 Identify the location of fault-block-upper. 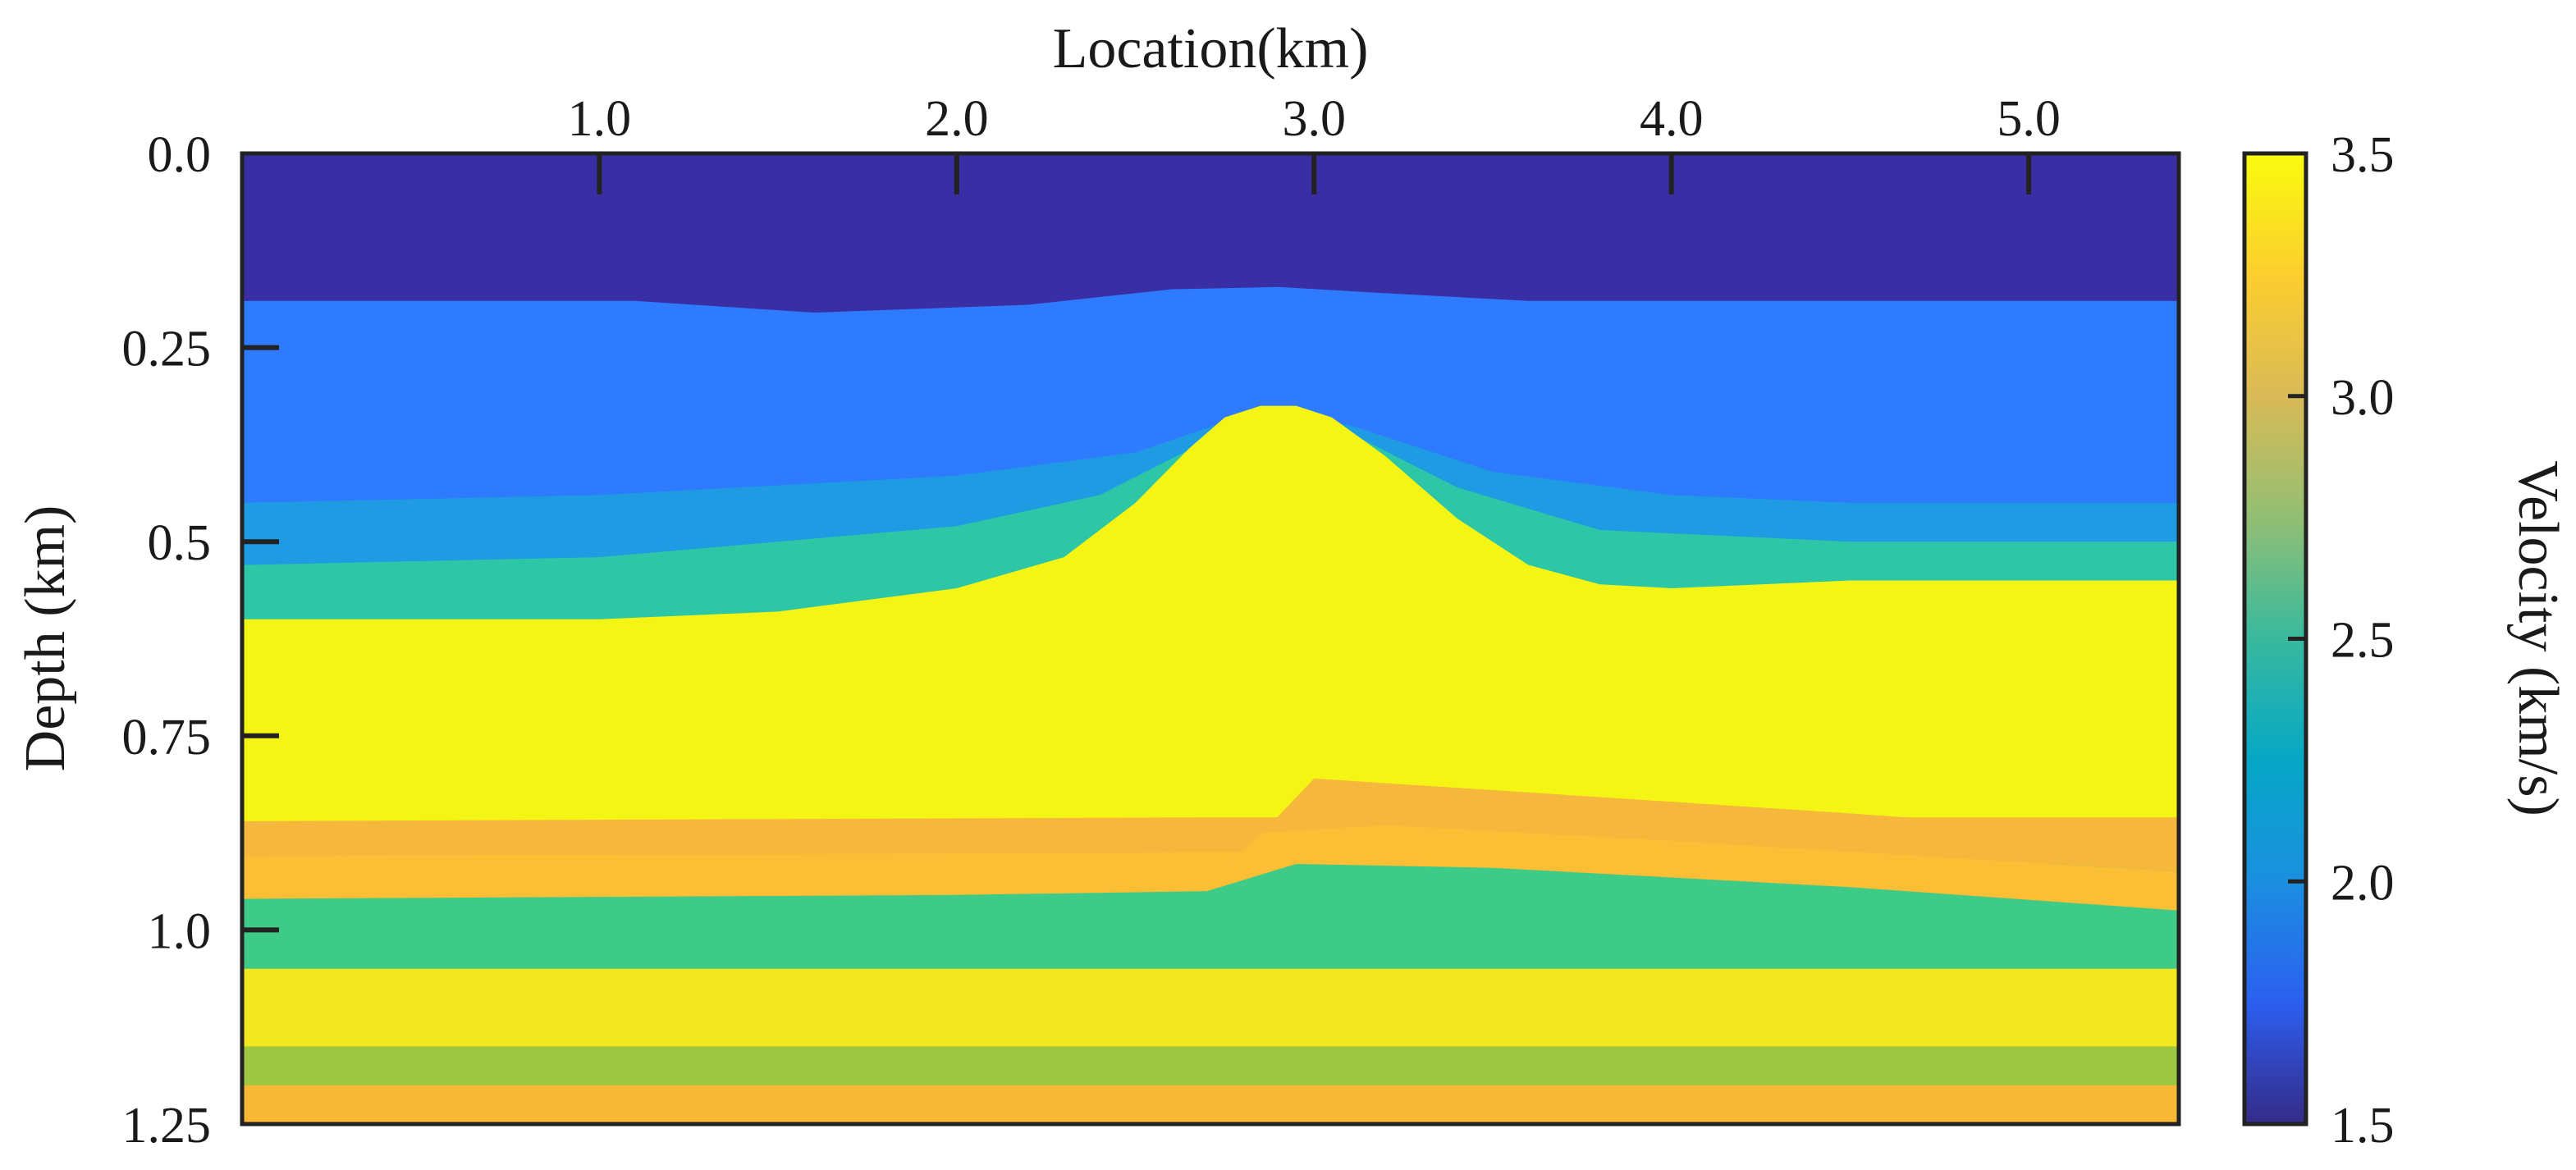
(1692, 835).